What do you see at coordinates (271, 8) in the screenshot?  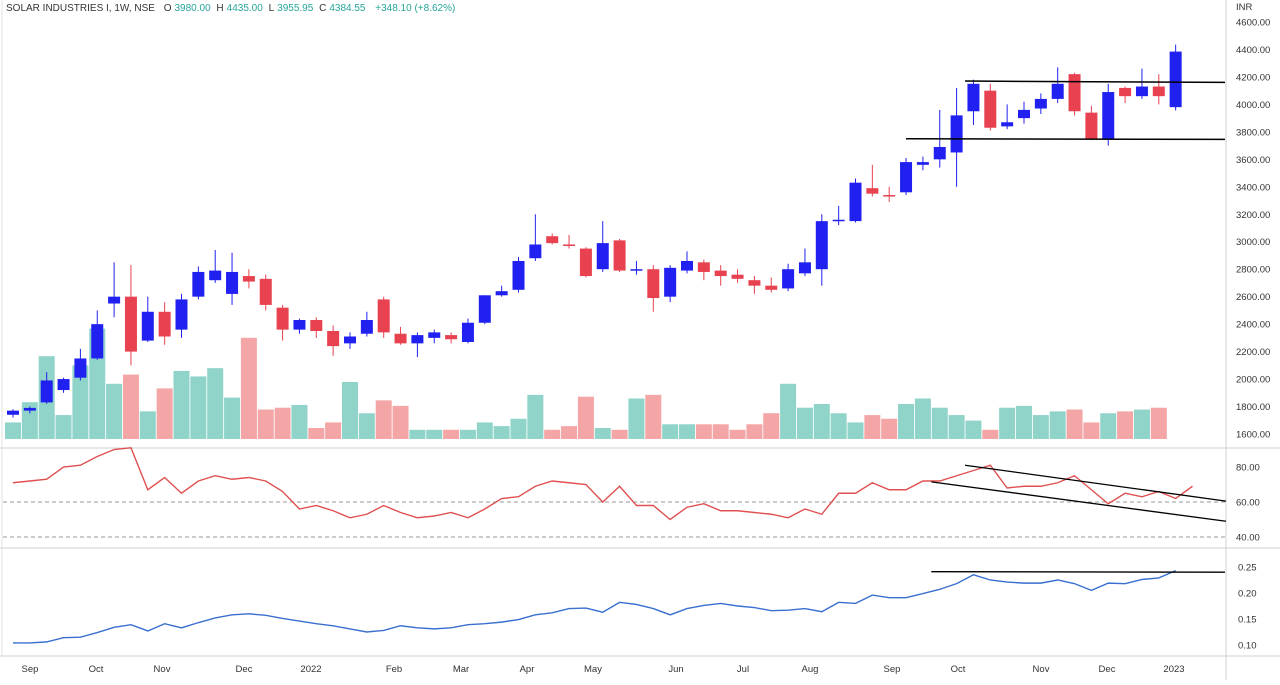 I see `low-label: L` at bounding box center [271, 8].